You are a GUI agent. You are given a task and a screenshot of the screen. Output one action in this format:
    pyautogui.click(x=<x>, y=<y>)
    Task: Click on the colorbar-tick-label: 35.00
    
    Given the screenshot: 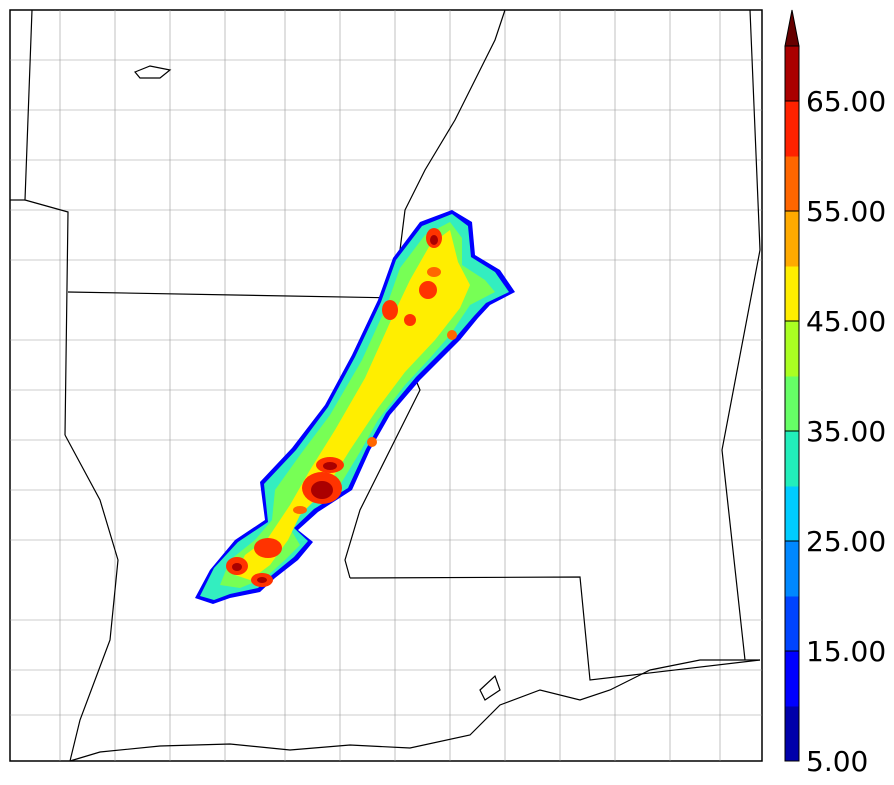 What is the action you would take?
    pyautogui.click(x=846, y=431)
    